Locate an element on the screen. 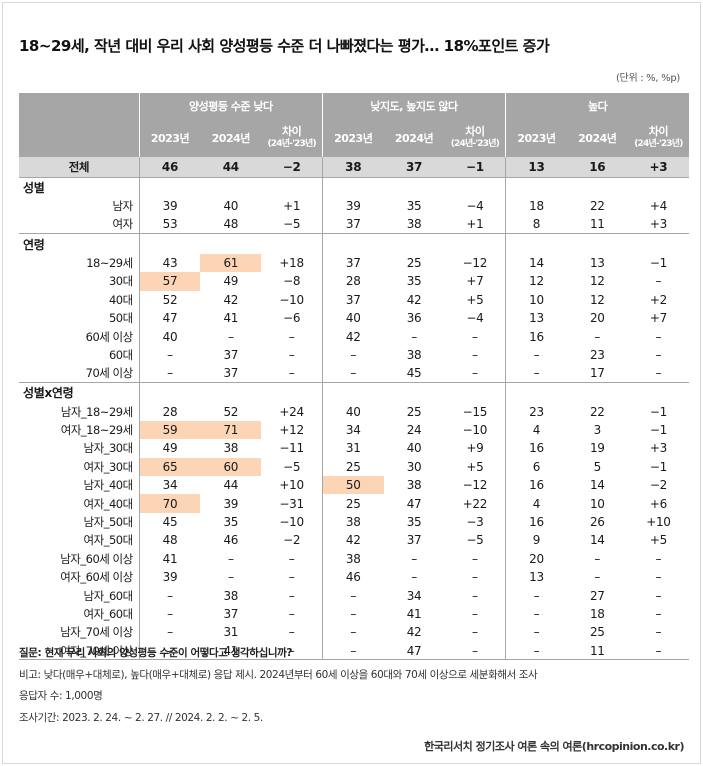  value-cell: 46 is located at coordinates (231, 540).